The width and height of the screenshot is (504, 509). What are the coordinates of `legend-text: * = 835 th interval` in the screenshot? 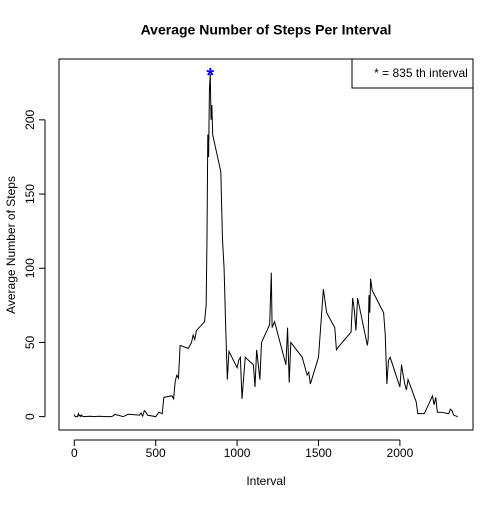 It's located at (421, 73).